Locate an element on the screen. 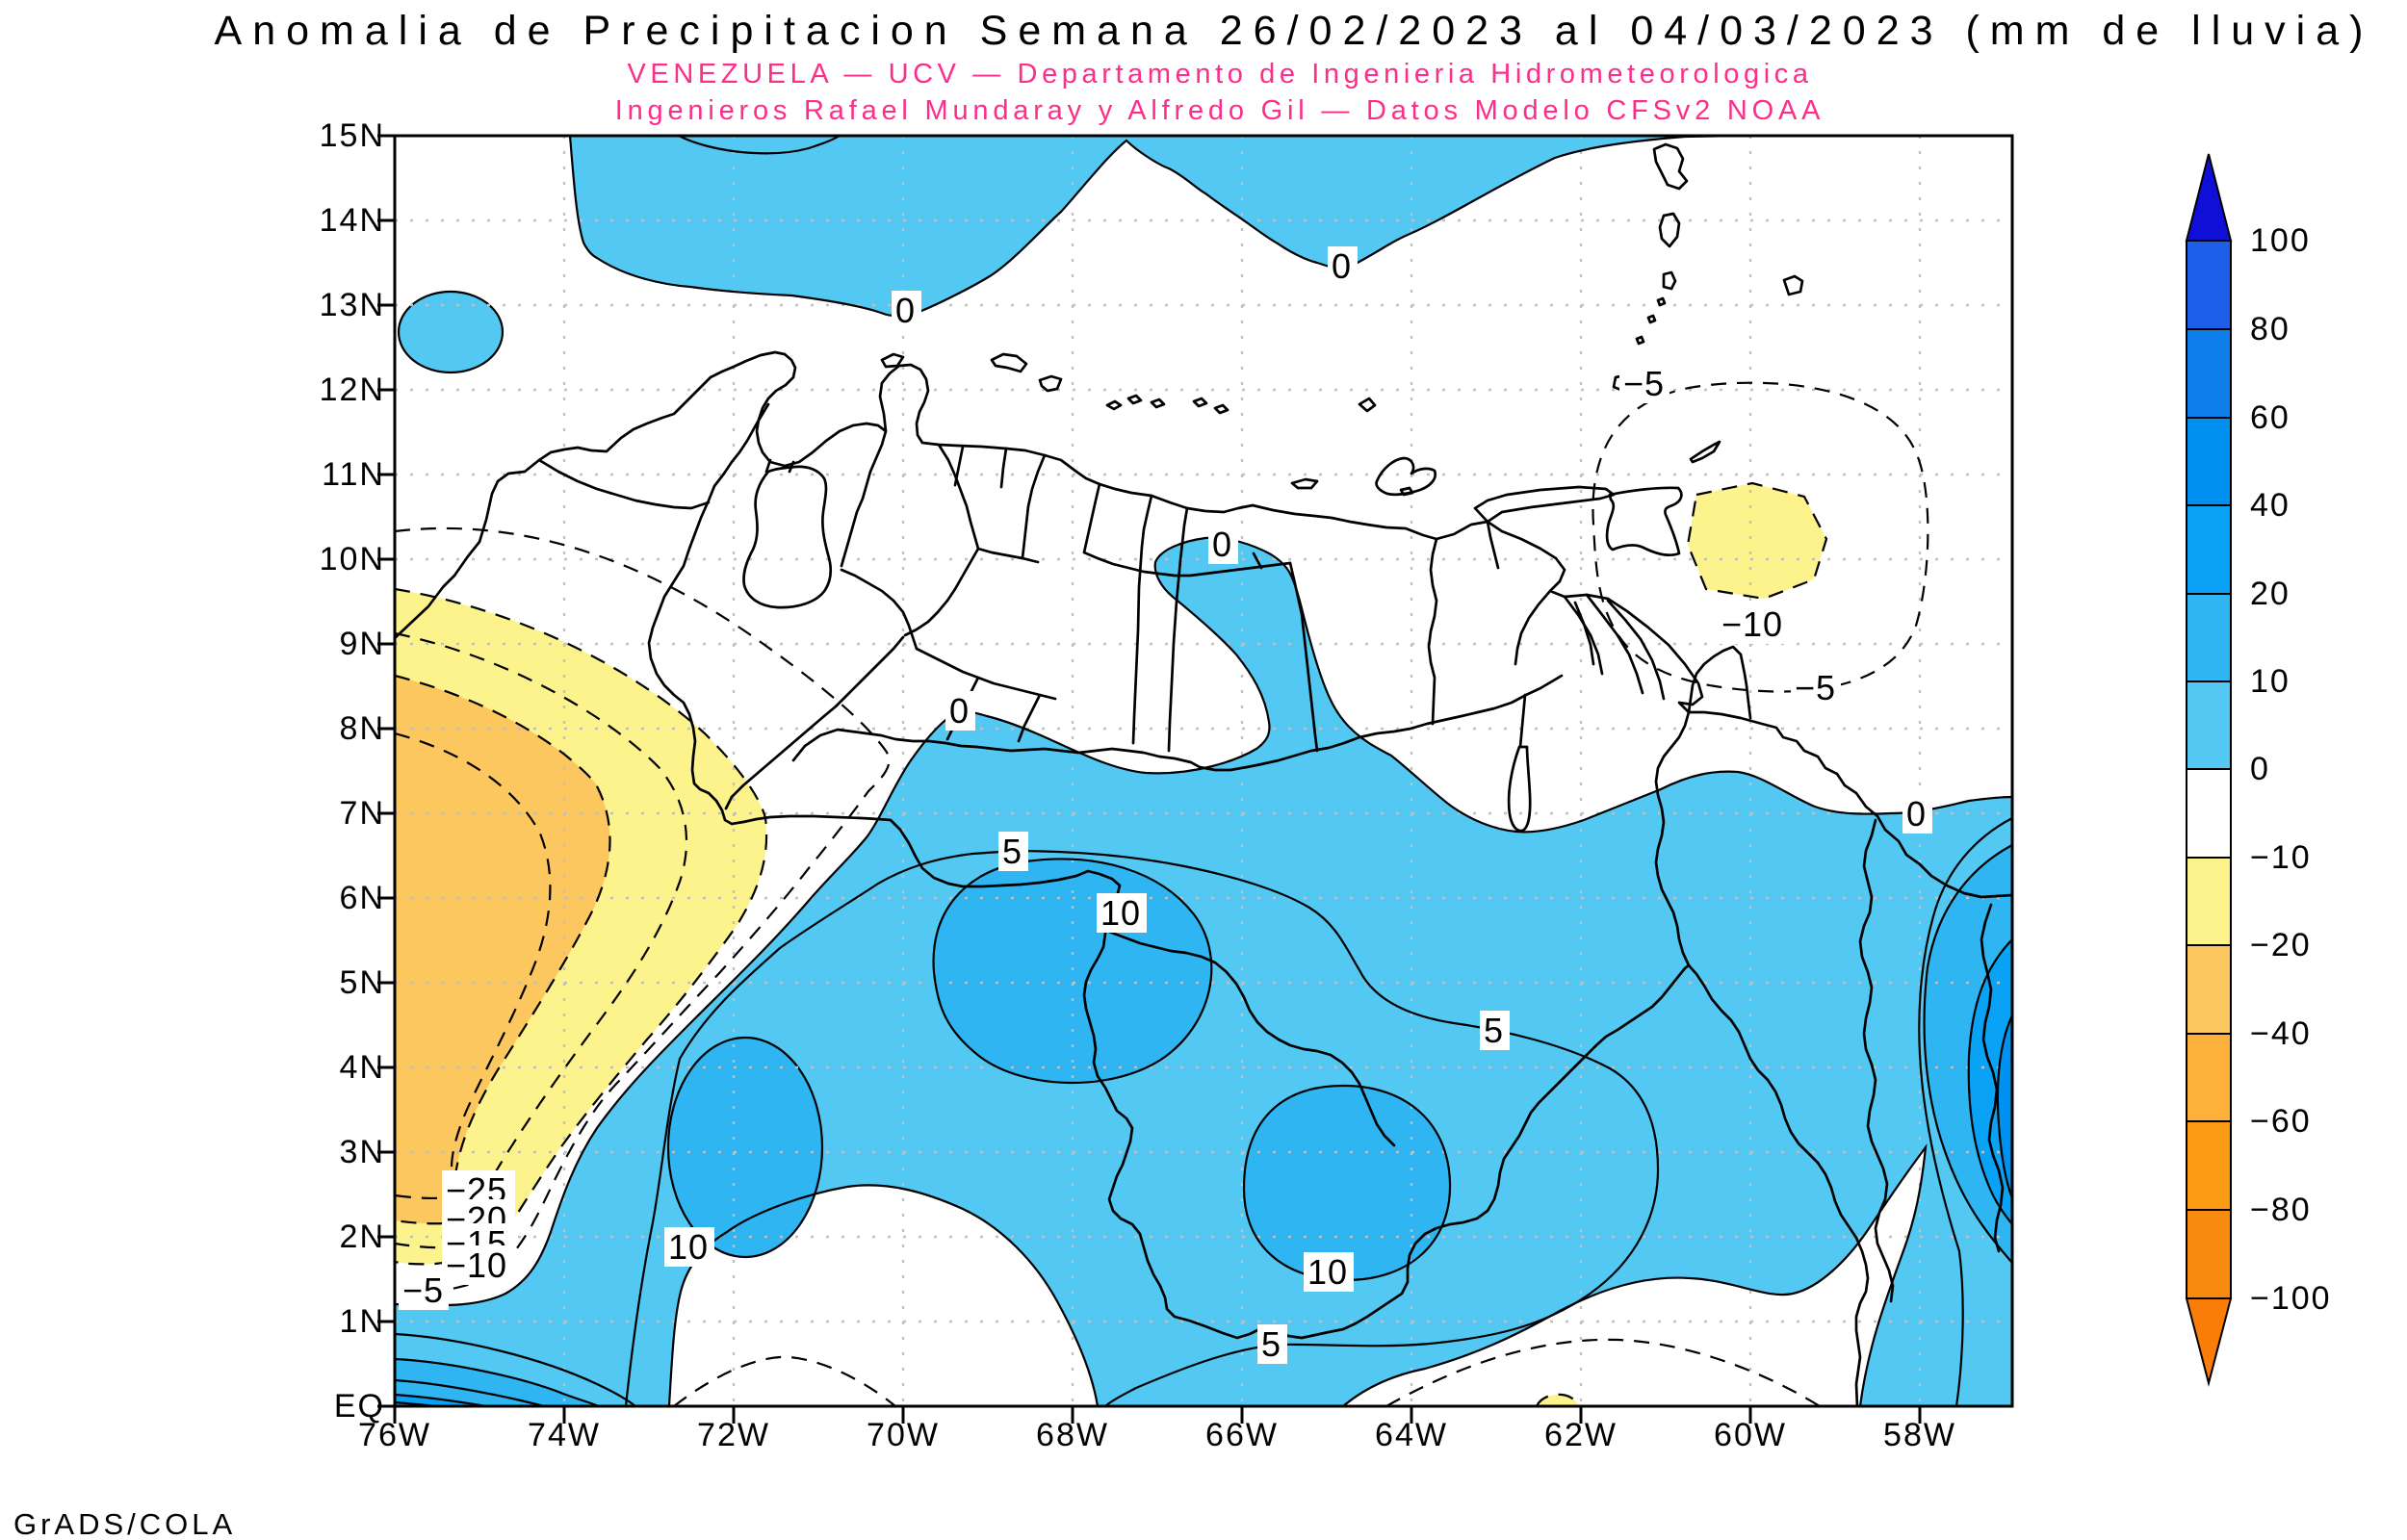 The width and height of the screenshot is (2407, 1540). svg-text: 62W is located at coordinates (1581, 1435).